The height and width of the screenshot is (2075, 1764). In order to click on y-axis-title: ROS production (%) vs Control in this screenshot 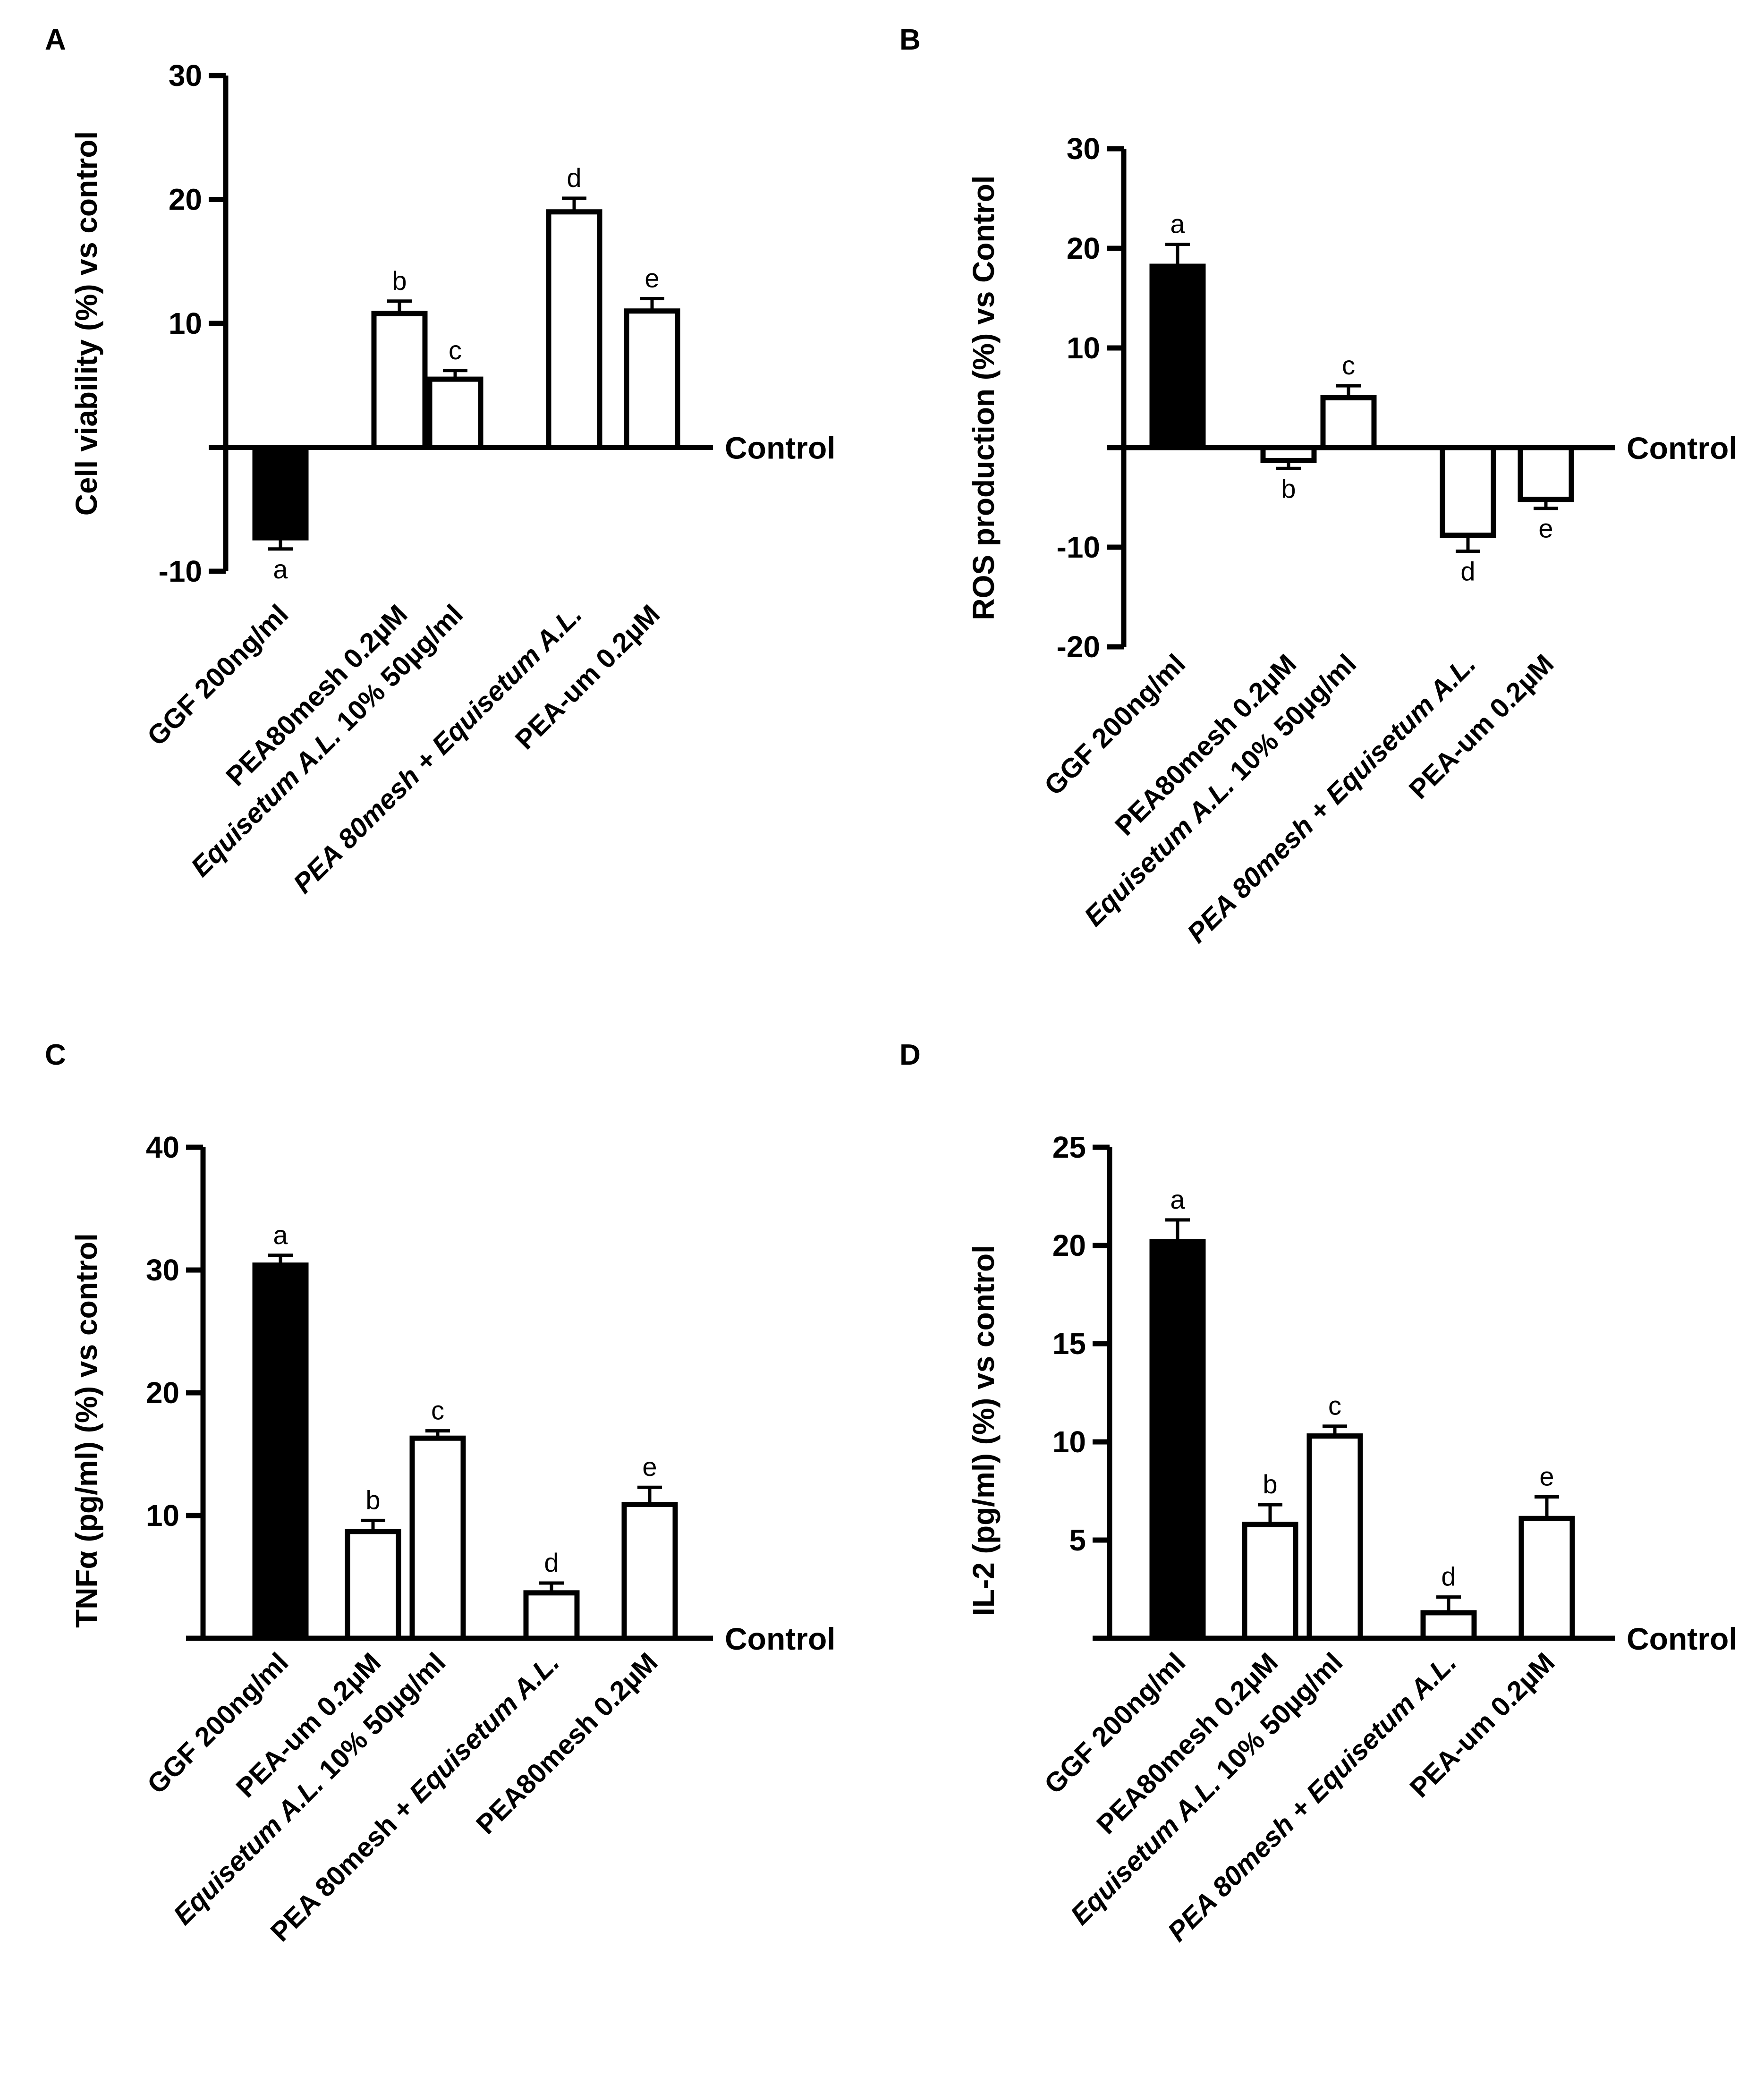, I will do `click(984, 397)`.